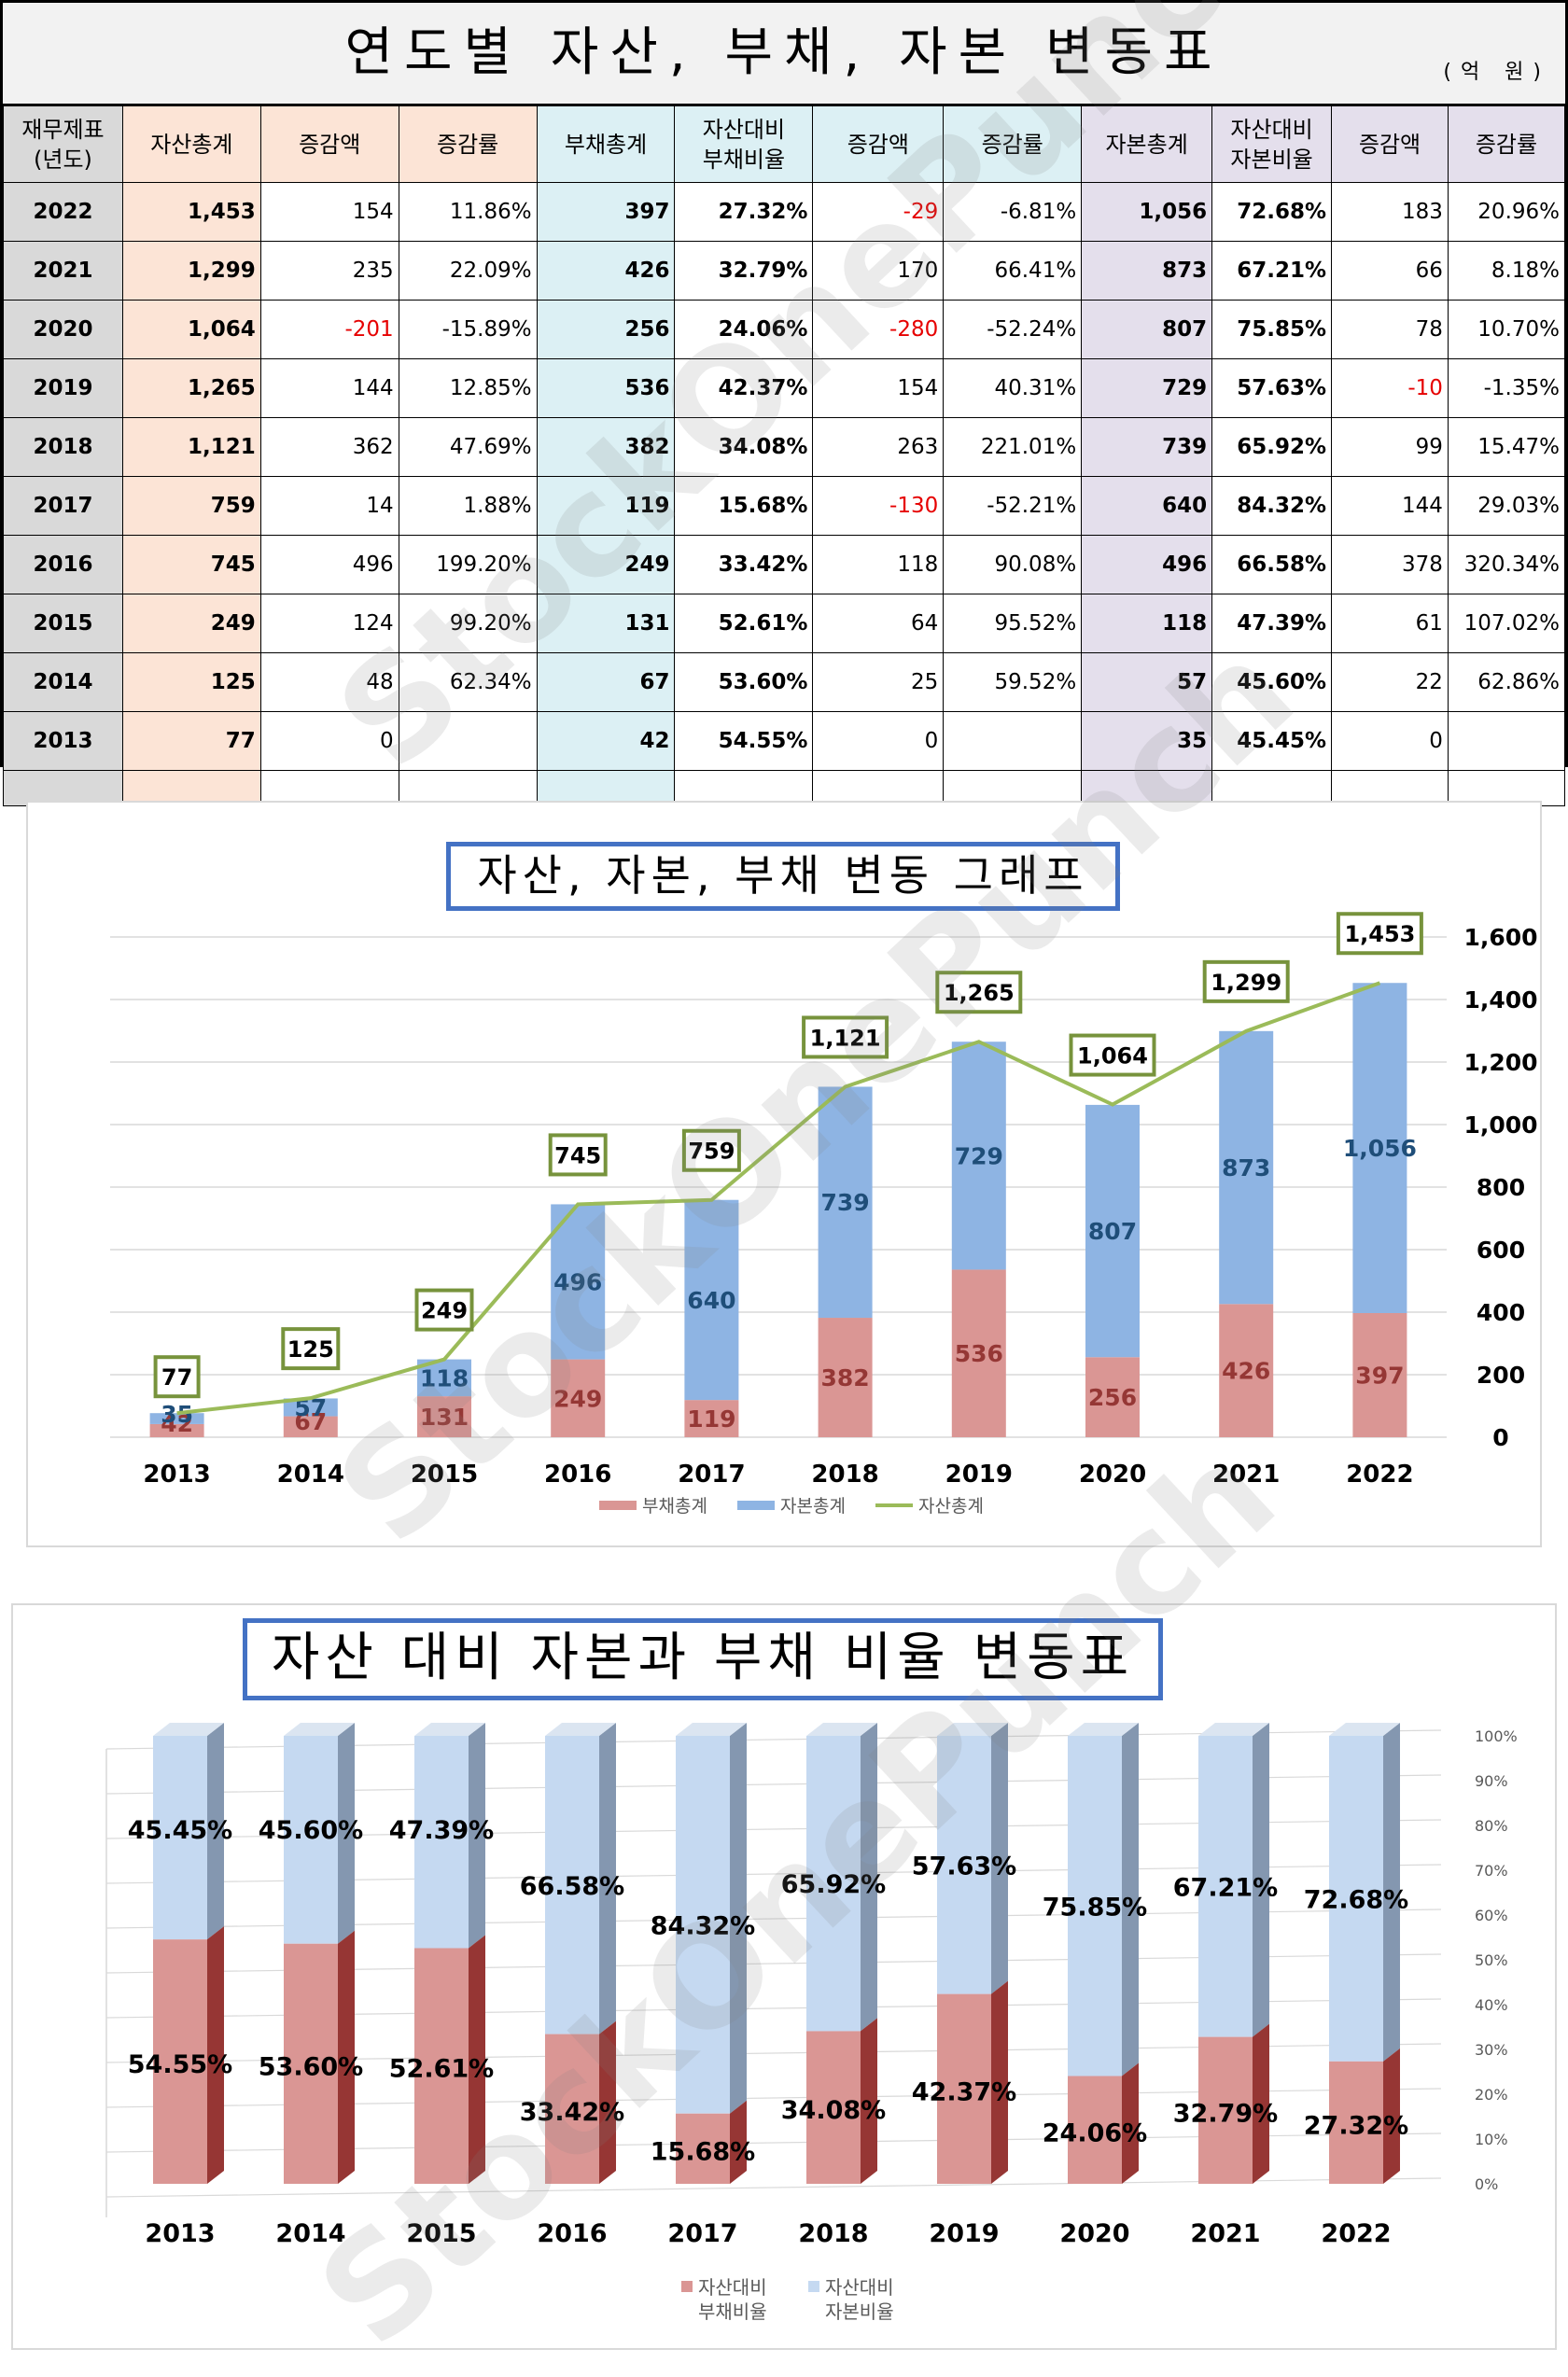 Image resolution: width=1568 pixels, height=2377 pixels. Describe the element at coordinates (744, 329) in the screenshot. I see `cell-liab-ratio: 24.06%` at that location.